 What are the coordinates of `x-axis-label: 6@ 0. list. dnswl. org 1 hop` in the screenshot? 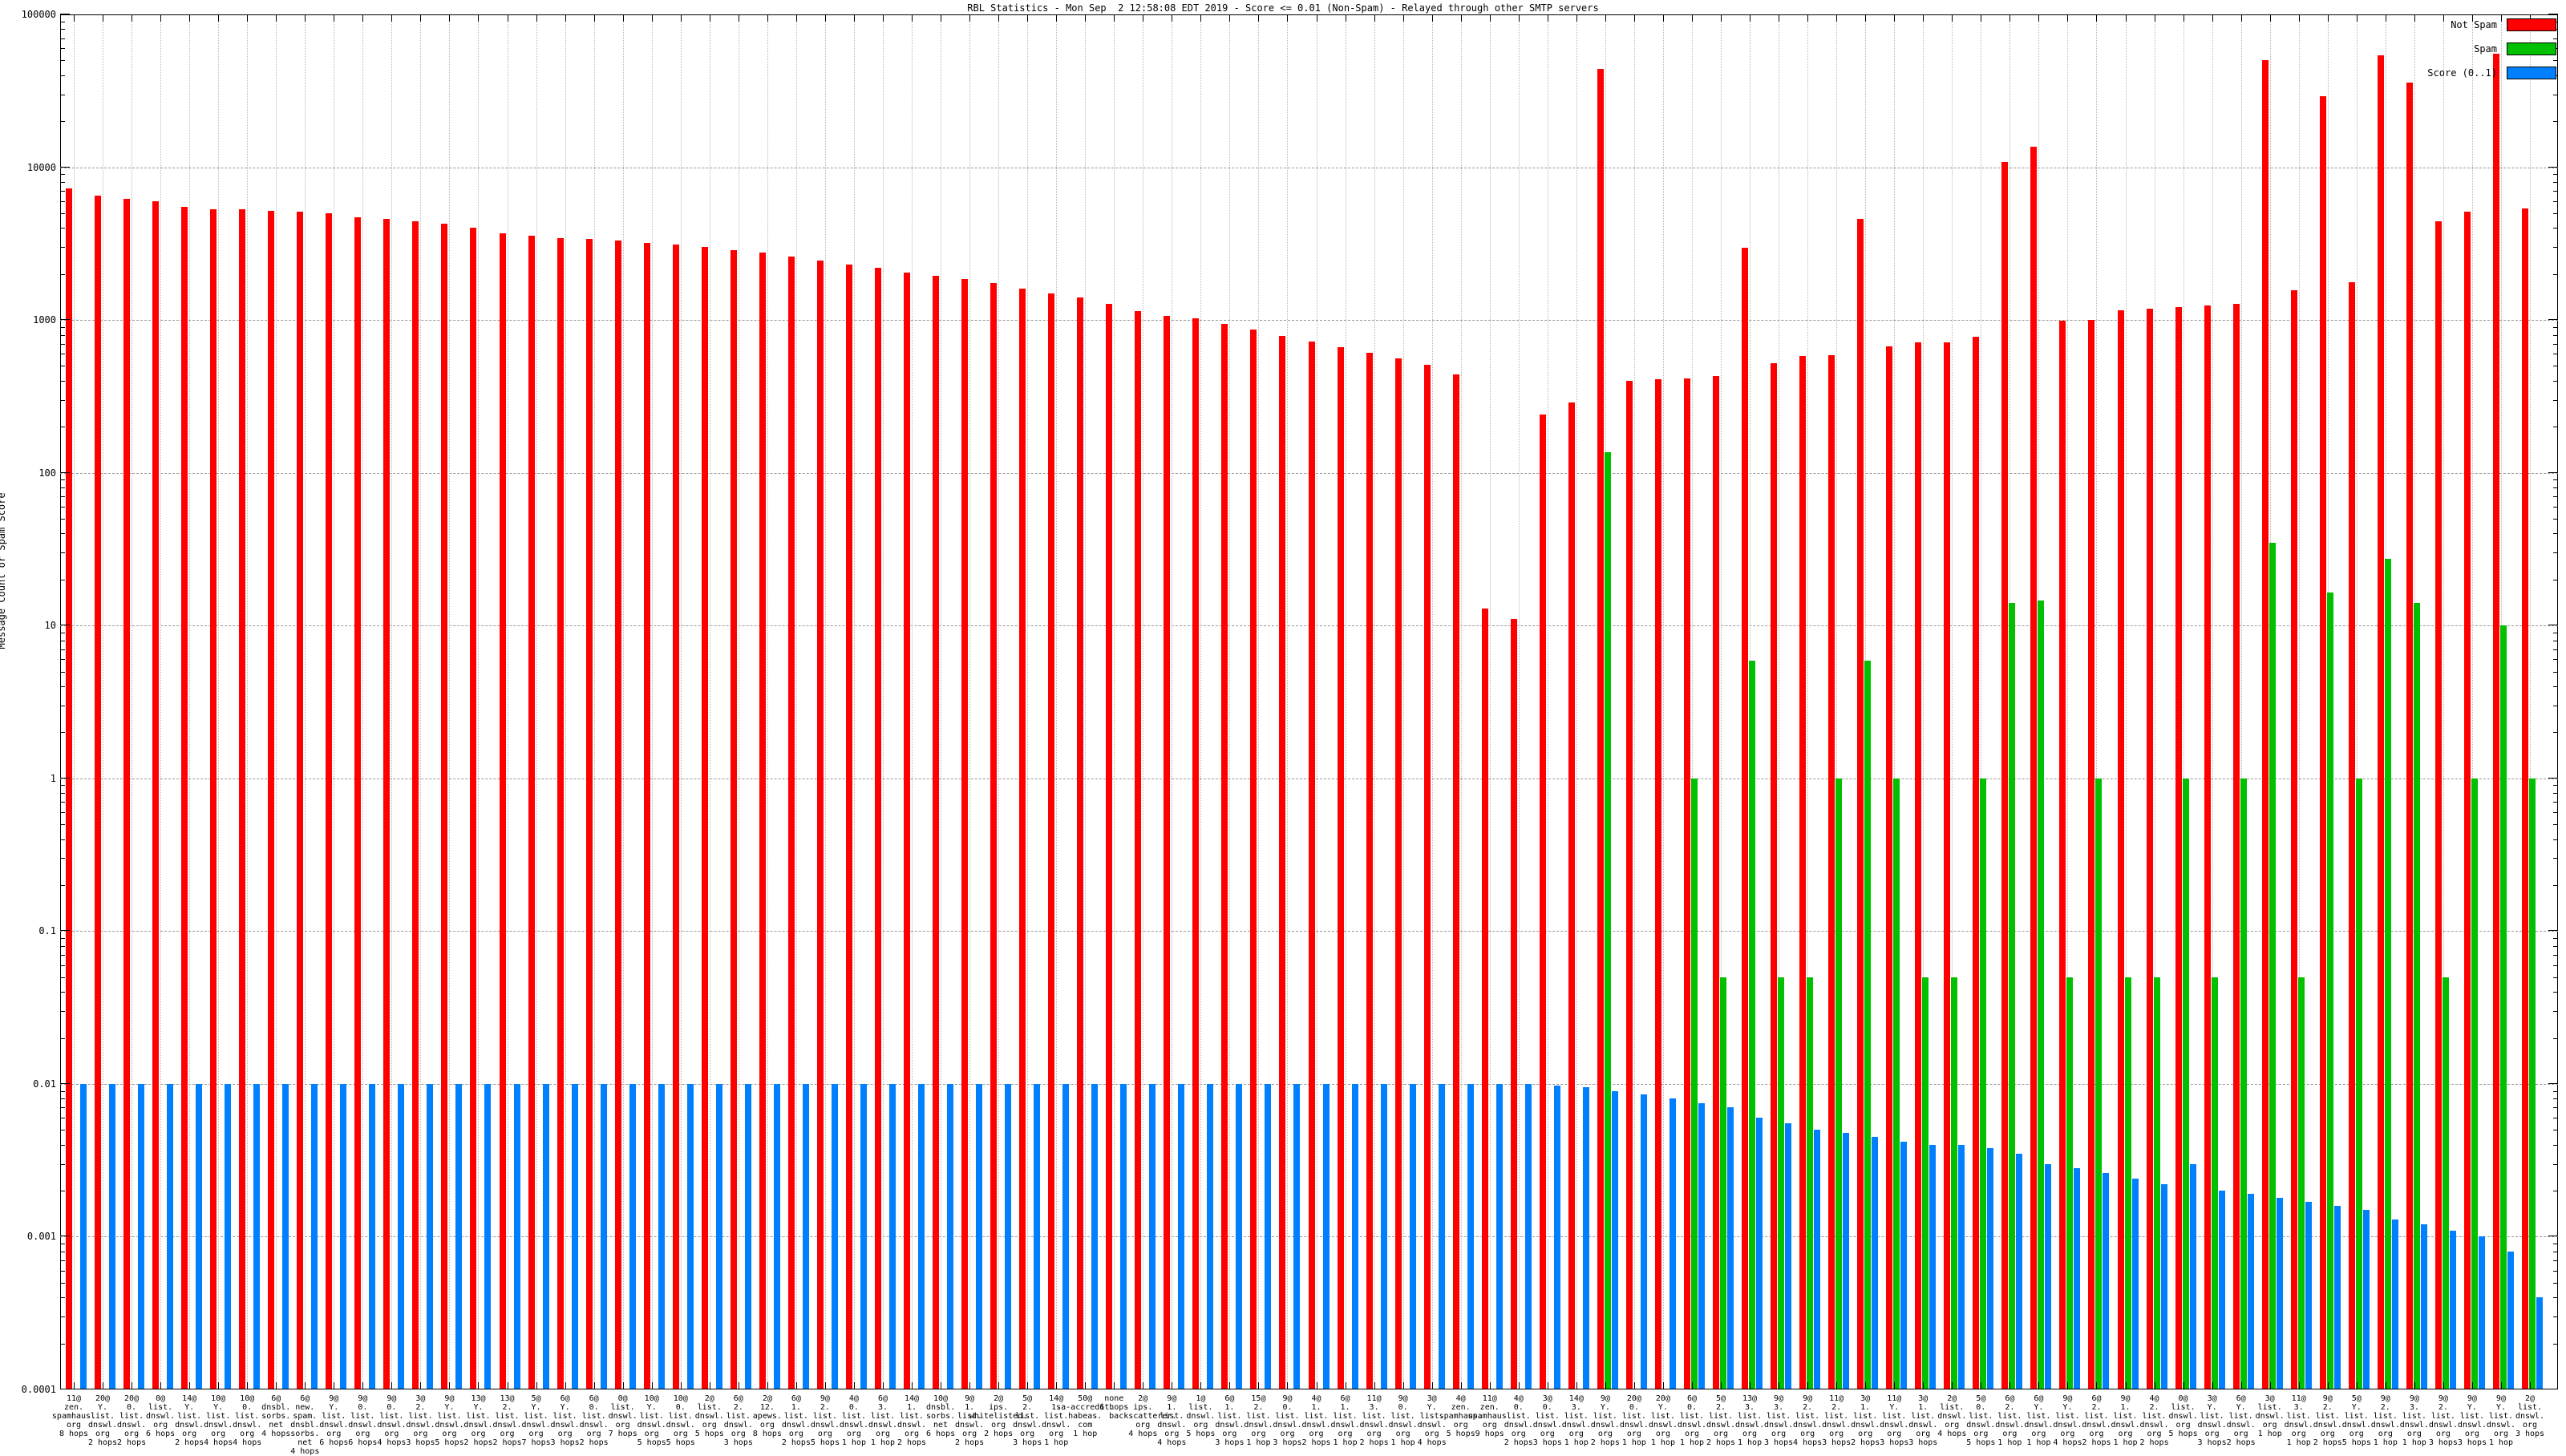 It's located at (1692, 1420).